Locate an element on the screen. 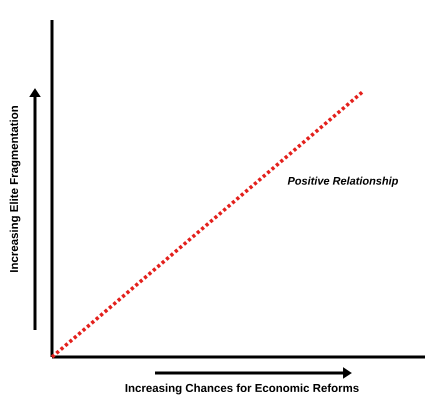  x-axis-title: Increasing Chances for Economic Reforms is located at coordinates (242, 389).